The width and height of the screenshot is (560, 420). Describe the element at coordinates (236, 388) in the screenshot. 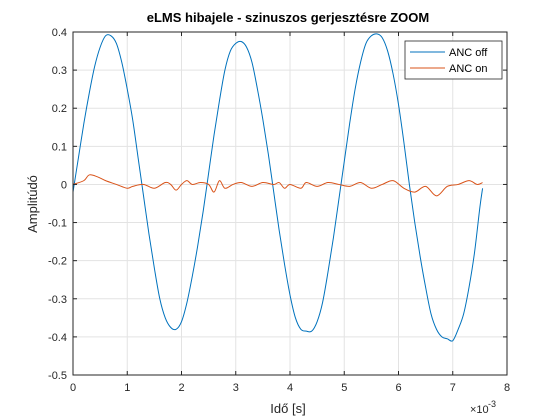

I see `x-tick-label: 3` at that location.